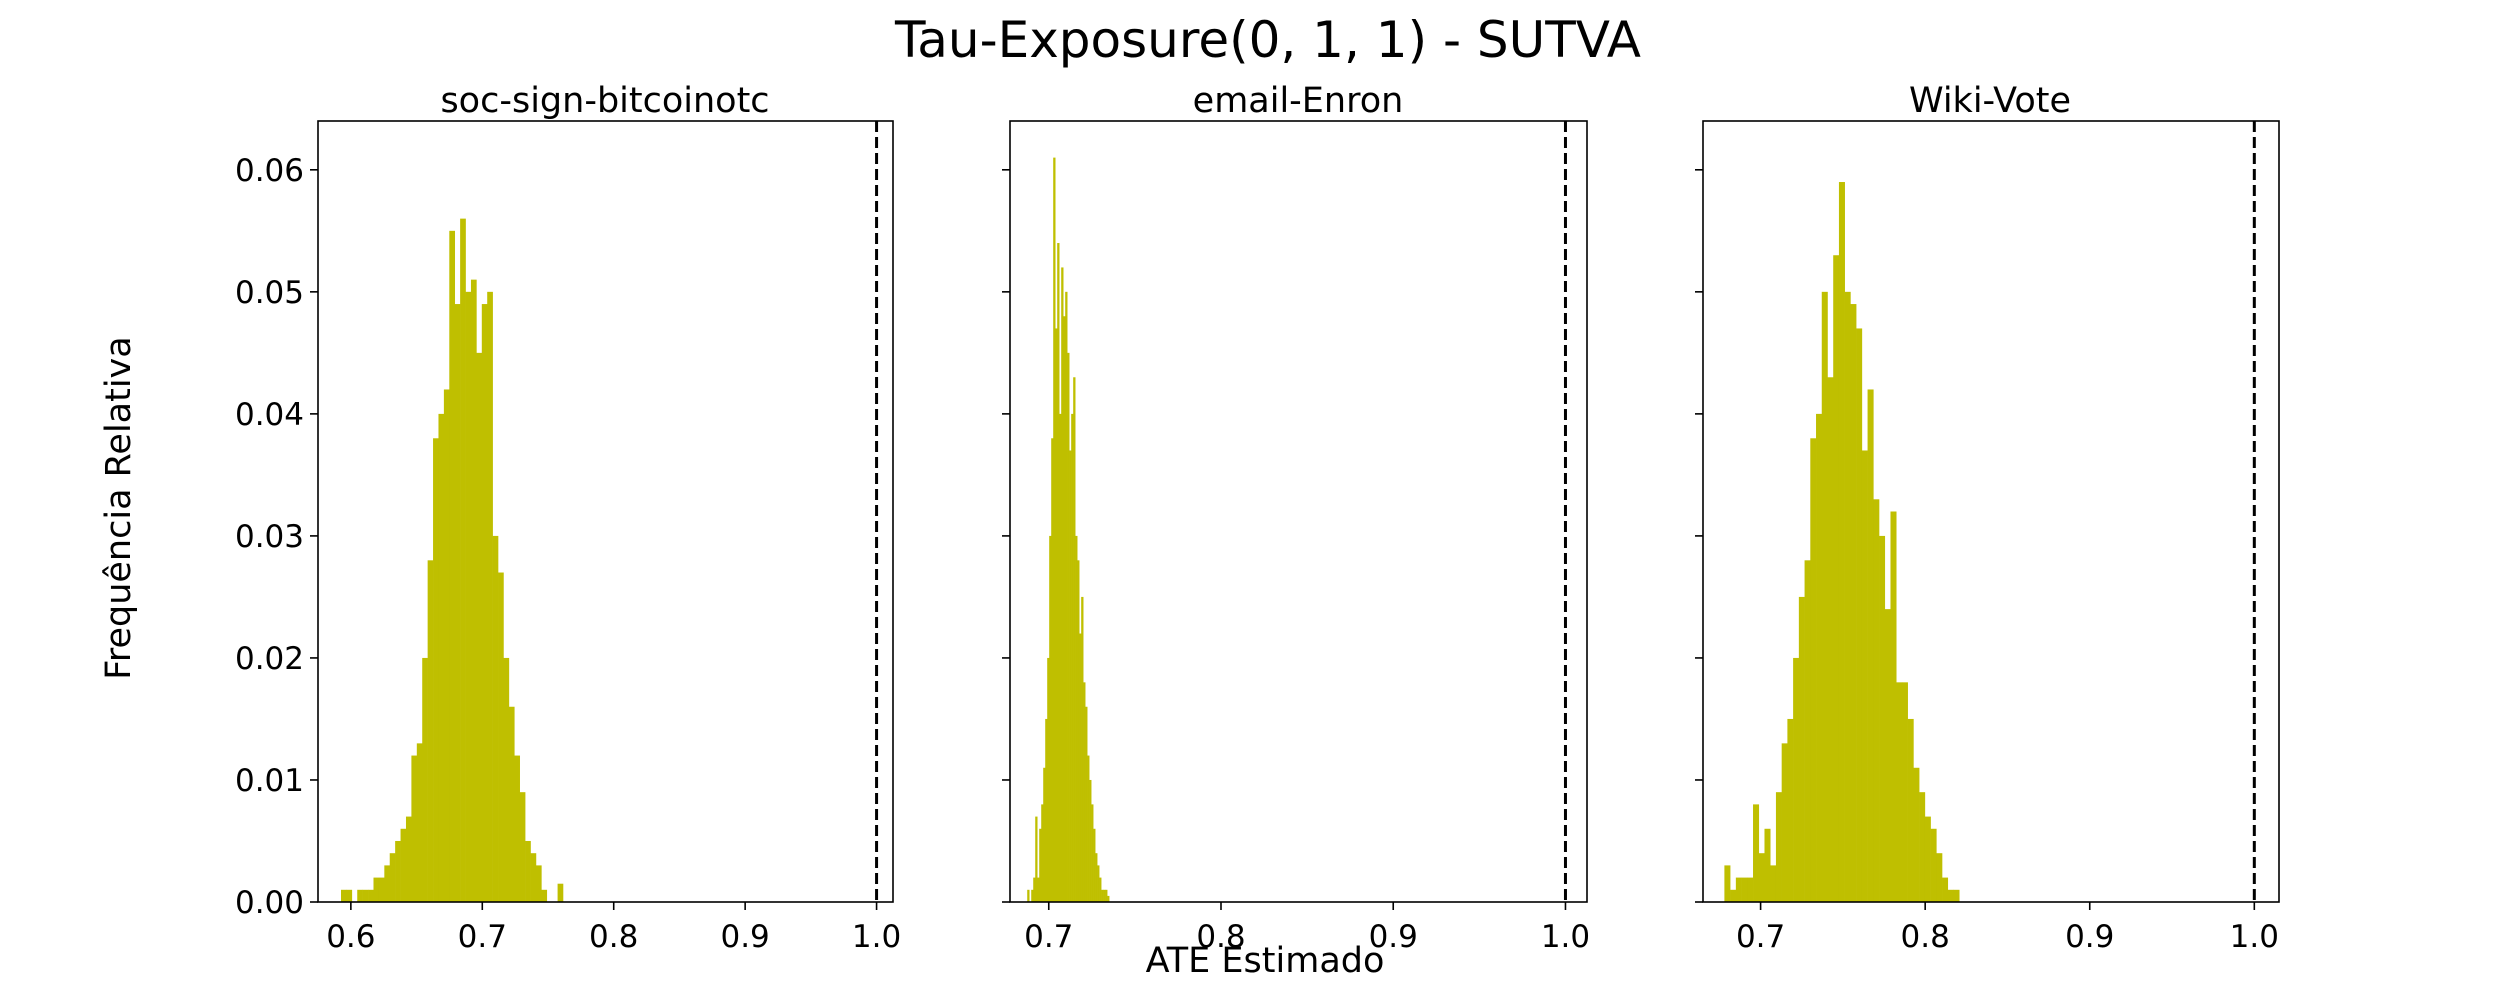 This screenshot has height=1000, width=2500. What do you see at coordinates (269, 293) in the screenshot?
I see `y-tick-label: 0.05` at bounding box center [269, 293].